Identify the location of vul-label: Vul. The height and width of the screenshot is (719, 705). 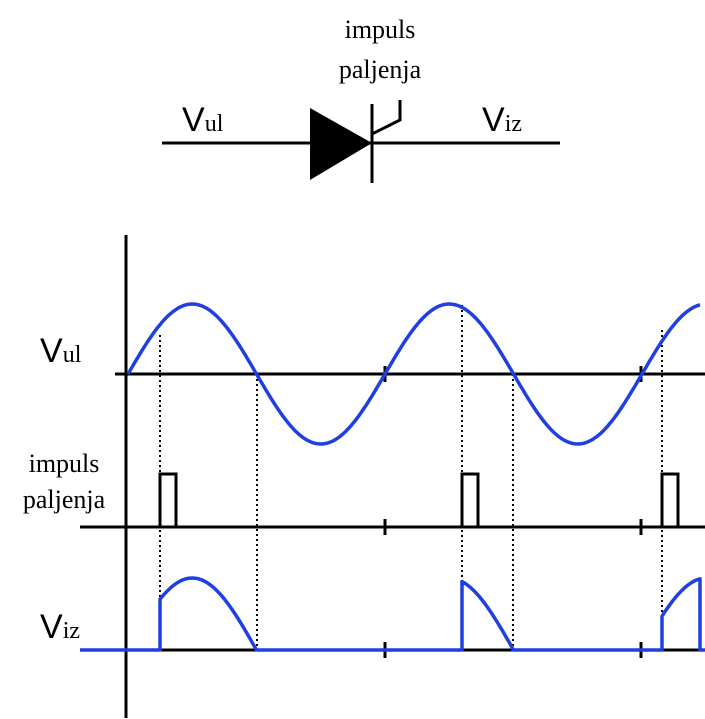
(61, 351).